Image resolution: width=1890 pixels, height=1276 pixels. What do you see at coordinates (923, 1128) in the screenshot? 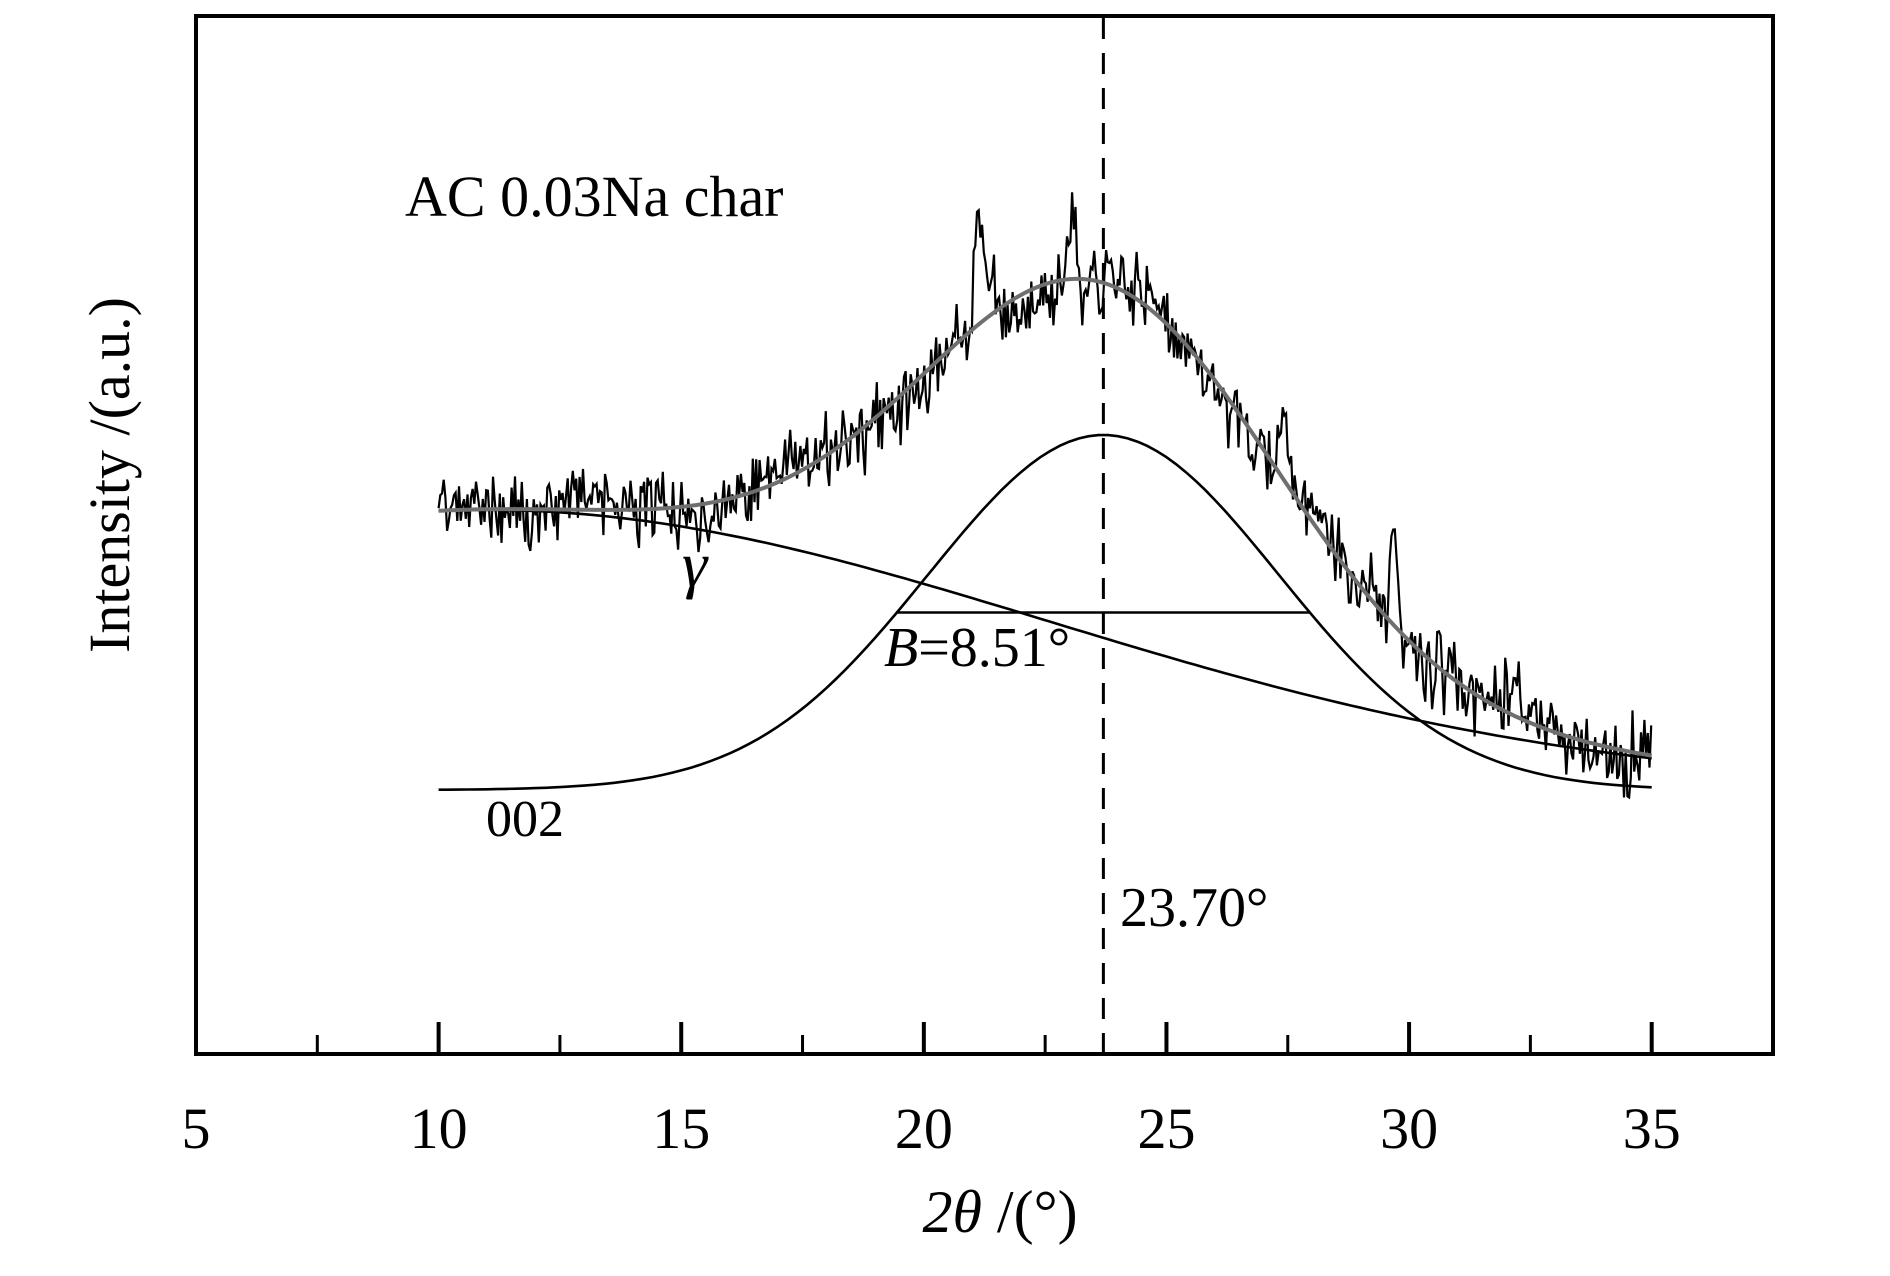
I see `x-tick-label: 20` at bounding box center [923, 1128].